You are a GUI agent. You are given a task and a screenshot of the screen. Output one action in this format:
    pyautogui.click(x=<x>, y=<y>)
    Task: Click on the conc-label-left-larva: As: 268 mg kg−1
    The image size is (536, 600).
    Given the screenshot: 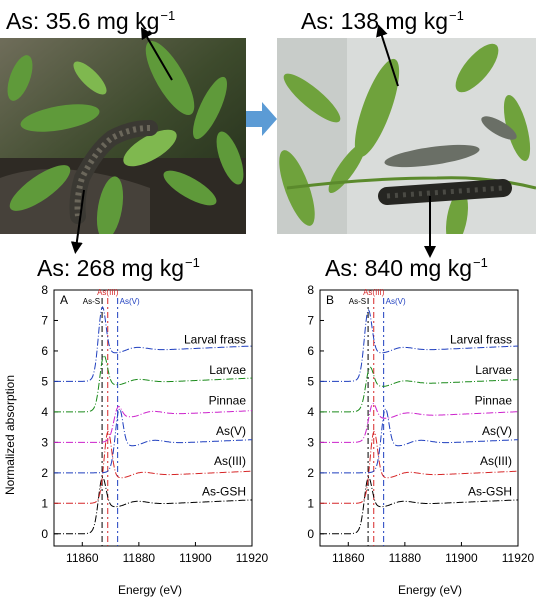 What is the action you would take?
    pyautogui.click(x=118, y=268)
    